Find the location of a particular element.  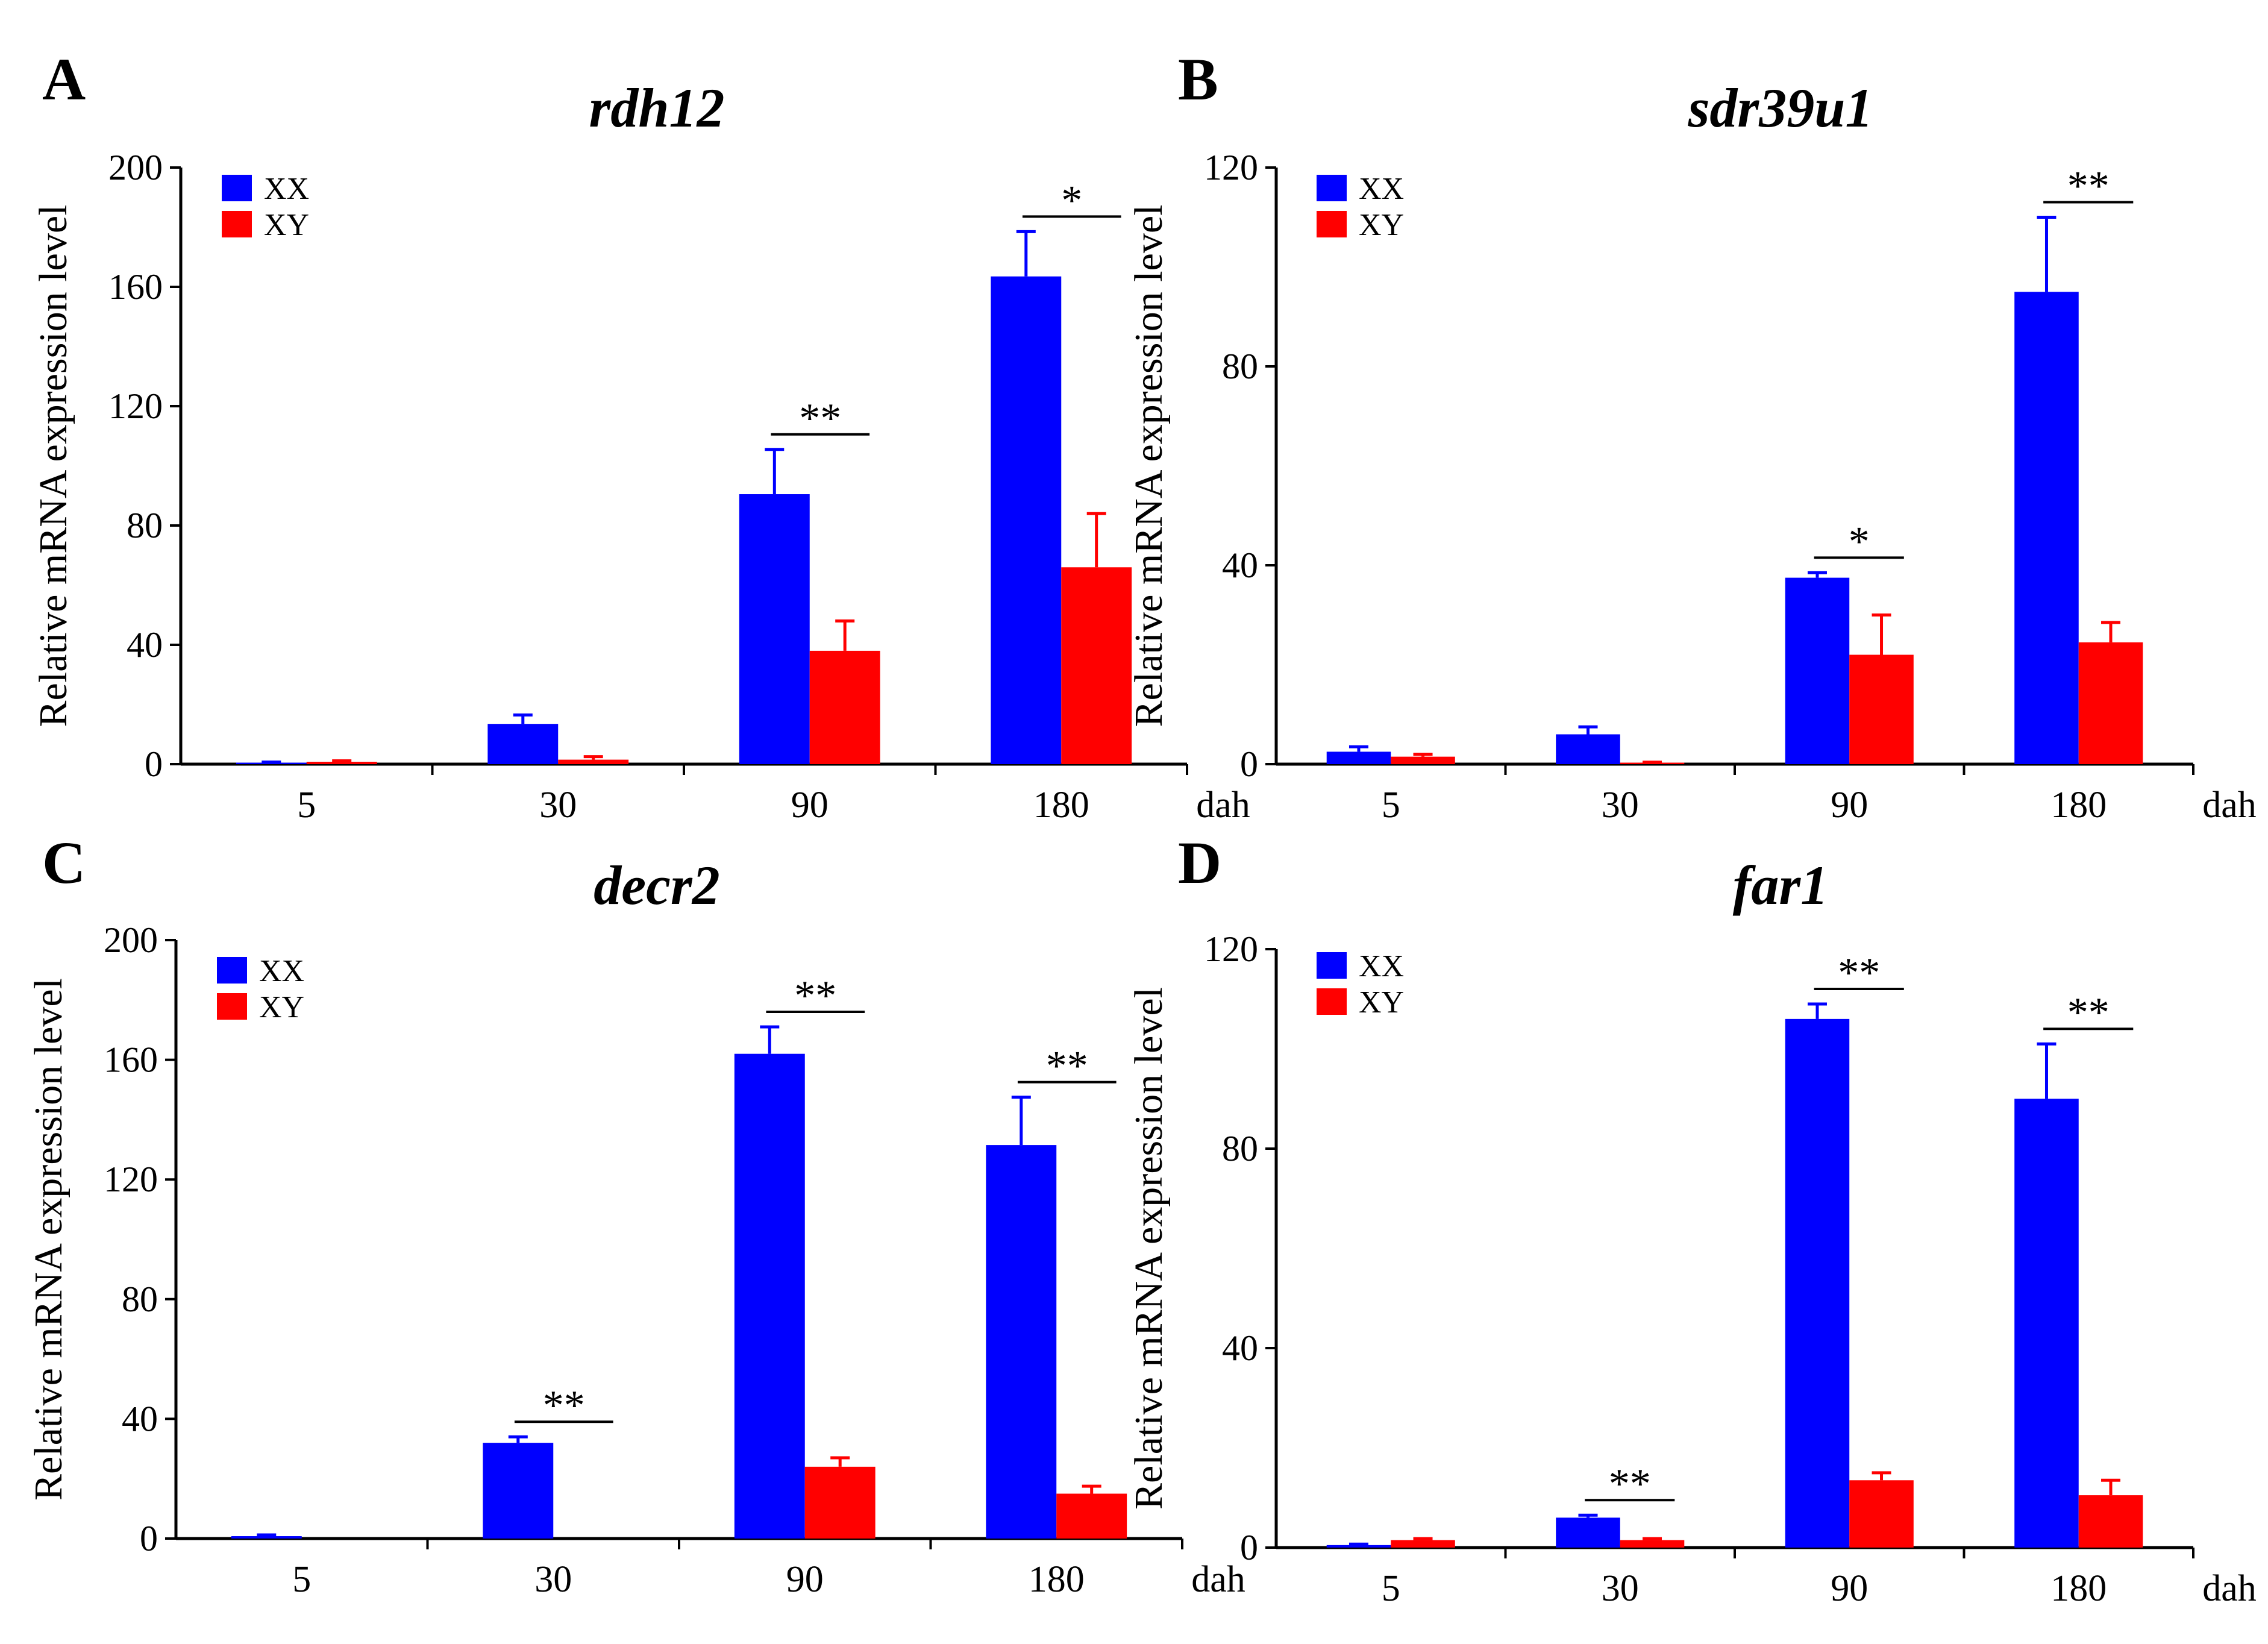

panel-label: A is located at coordinates (64, 79).